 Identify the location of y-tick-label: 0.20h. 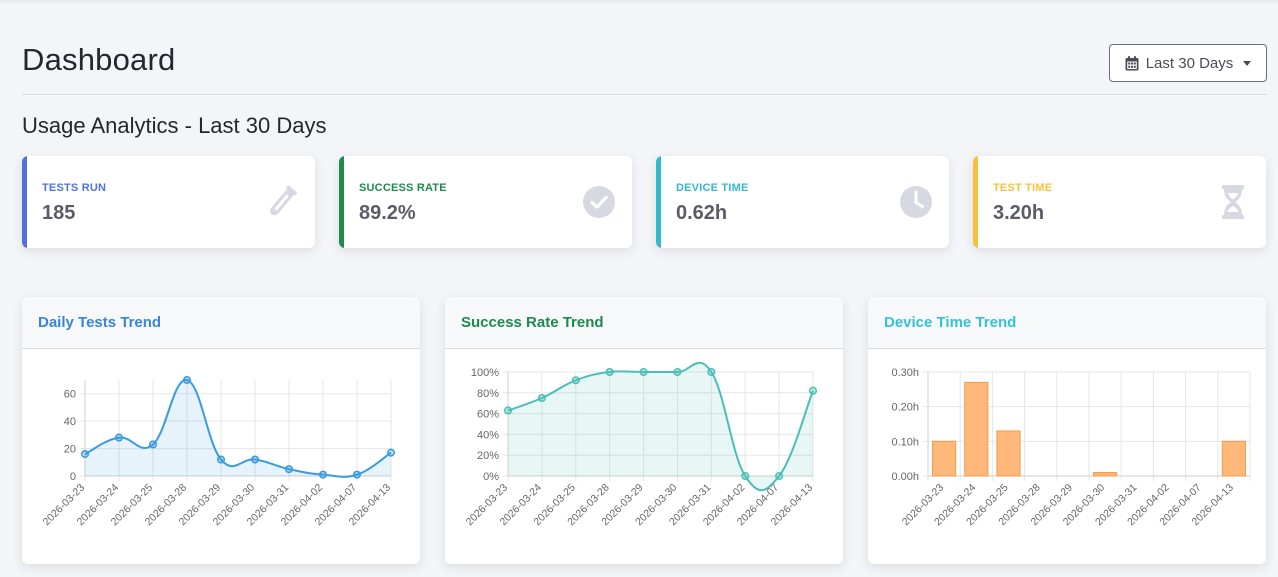
(905, 408).